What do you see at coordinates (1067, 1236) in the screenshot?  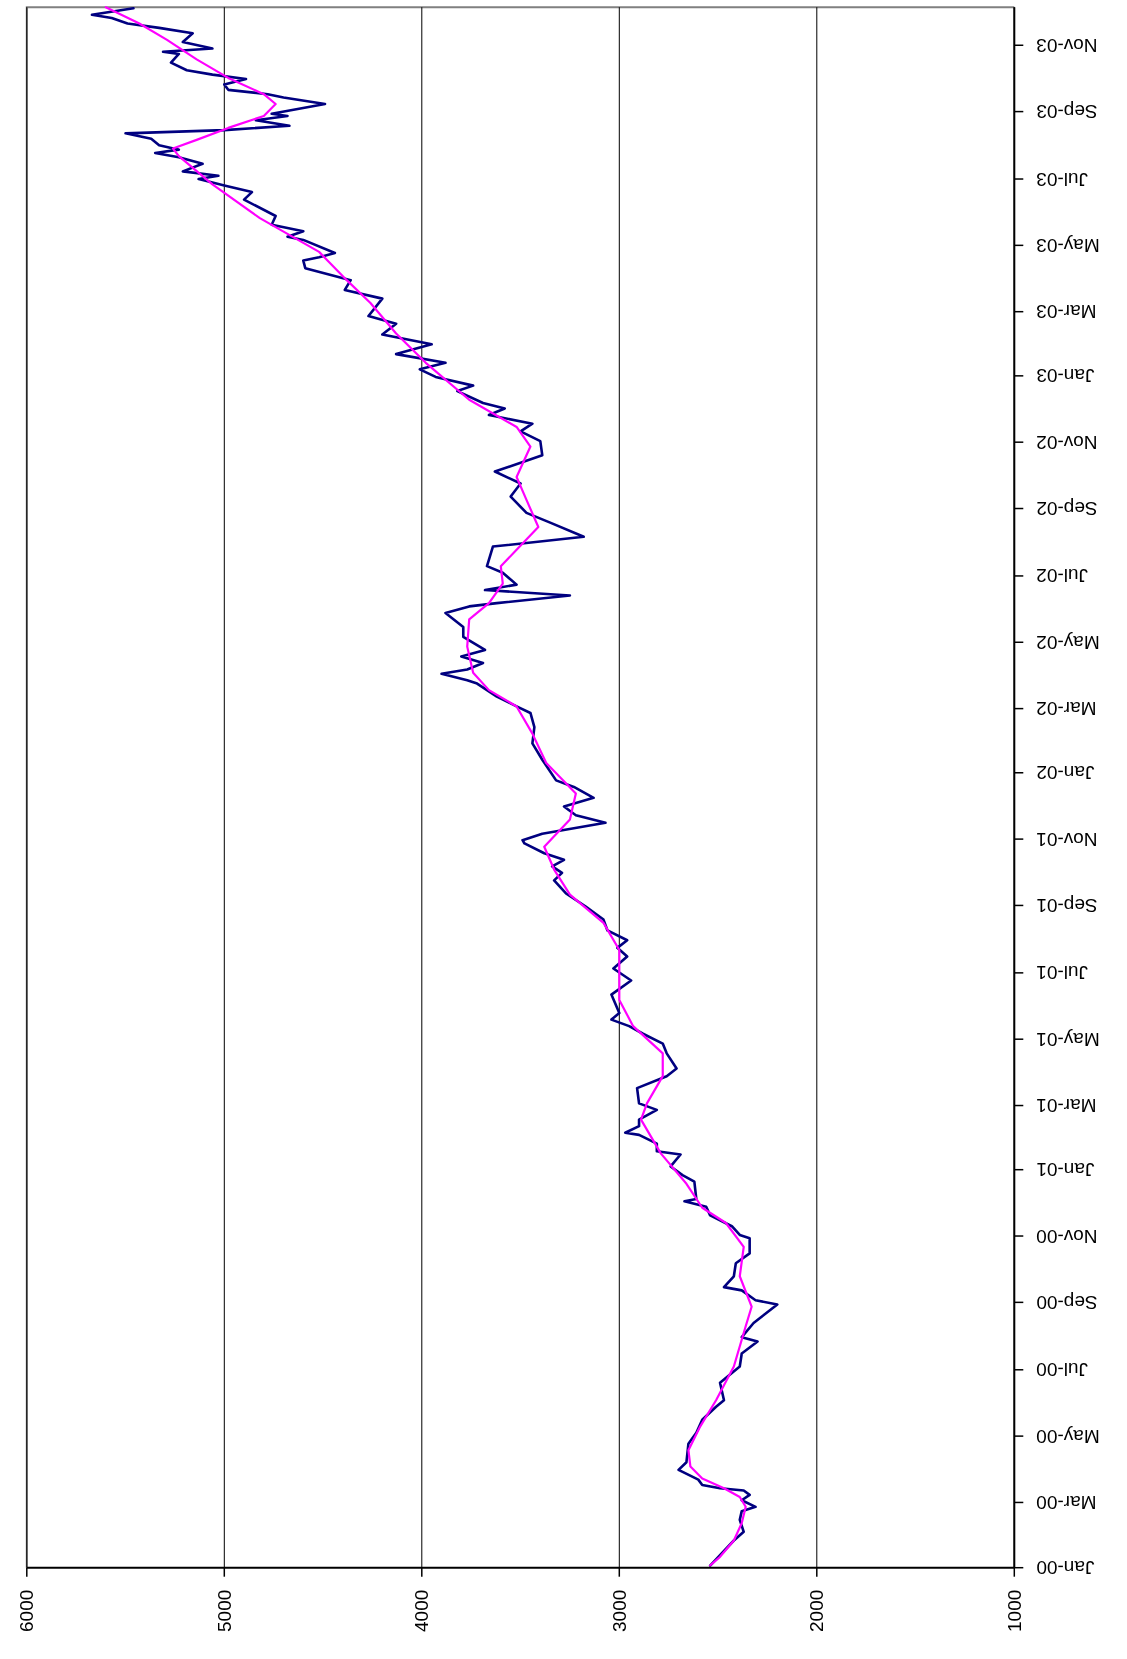 I see `y-tick-label: Nov-00` at bounding box center [1067, 1236].